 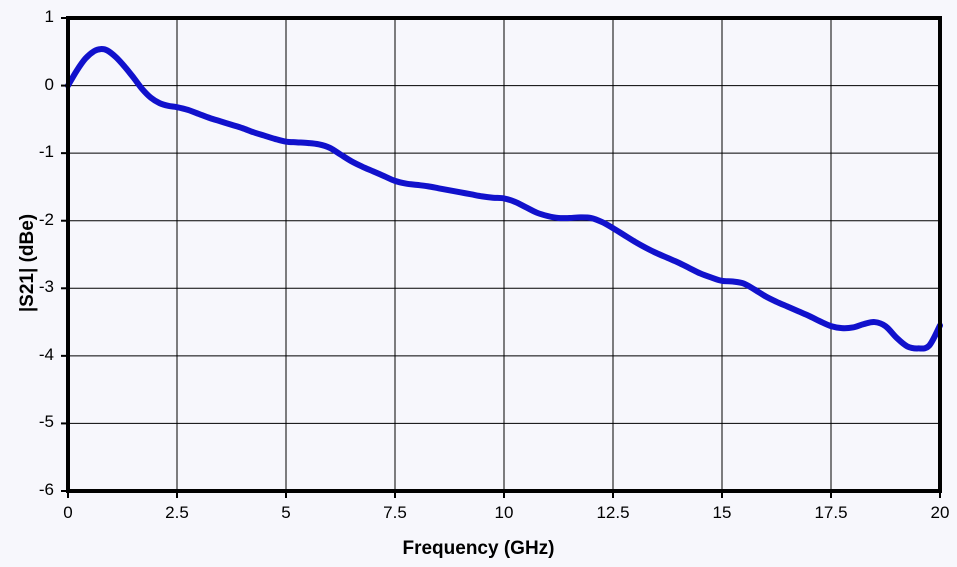 What do you see at coordinates (49, 84) in the screenshot?
I see `y-tick-label: 0` at bounding box center [49, 84].